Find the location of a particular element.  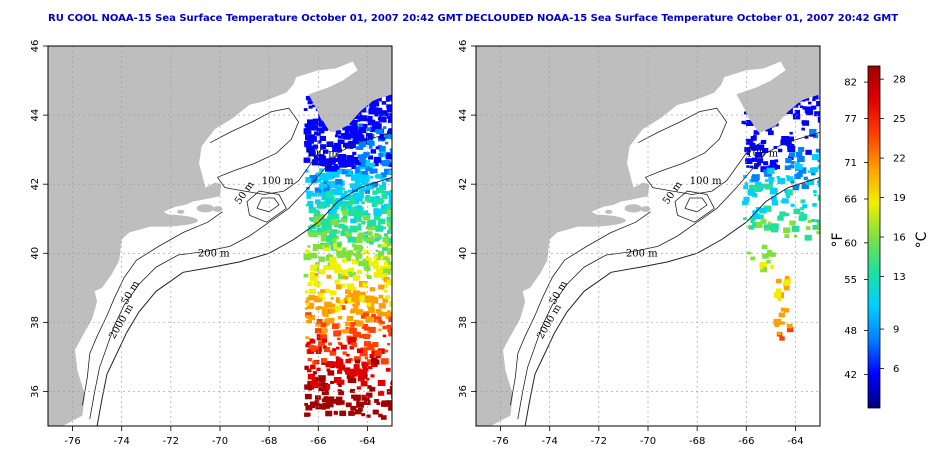

celsius-tick-label: 22 is located at coordinates (899, 159).